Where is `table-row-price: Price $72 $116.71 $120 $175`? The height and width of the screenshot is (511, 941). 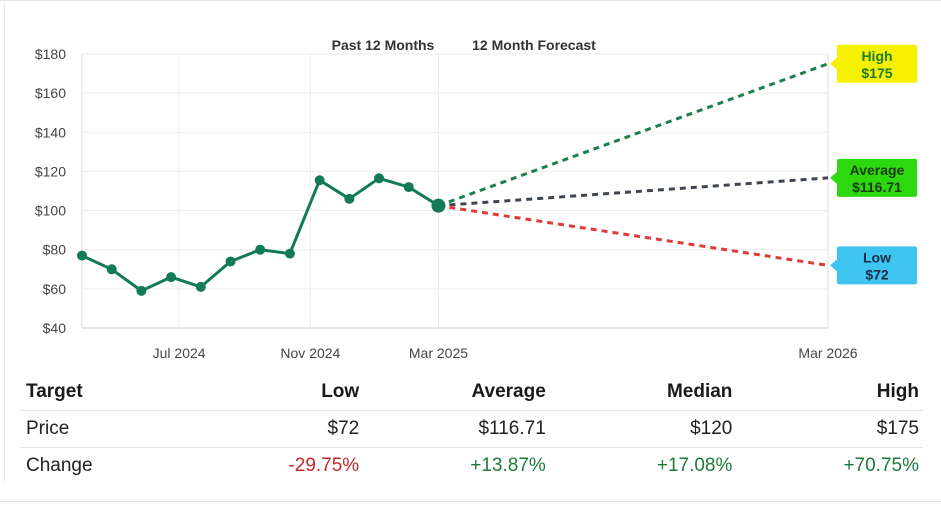
table-row-price: Price $72 $116.71 $120 $175 is located at coordinates (471, 429).